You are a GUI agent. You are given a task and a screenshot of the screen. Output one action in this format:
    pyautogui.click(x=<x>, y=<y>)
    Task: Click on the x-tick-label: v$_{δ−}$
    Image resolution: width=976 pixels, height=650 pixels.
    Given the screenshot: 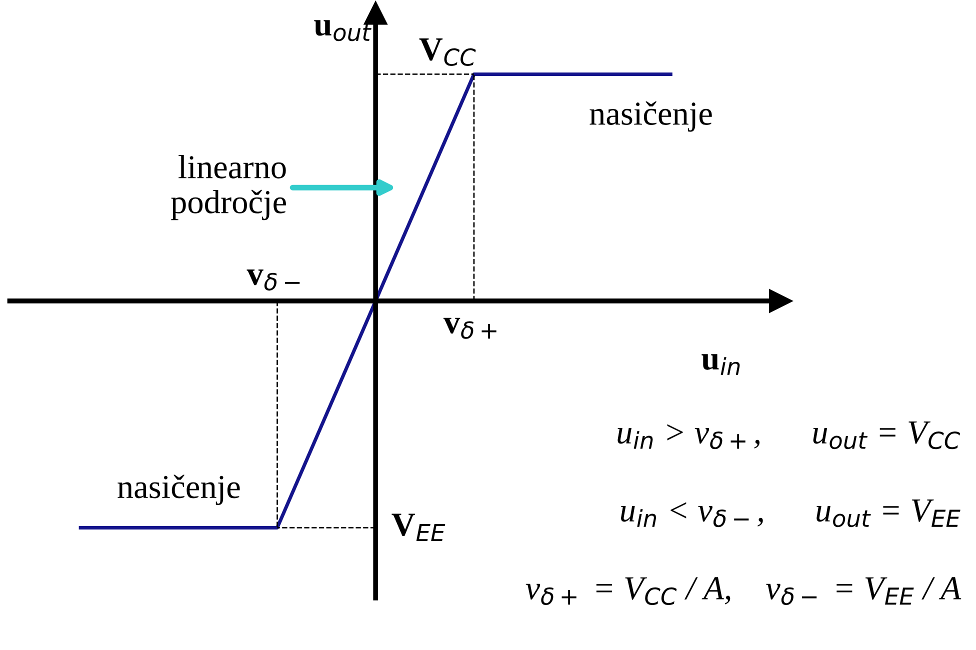 What is the action you would take?
    pyautogui.click(x=273, y=280)
    